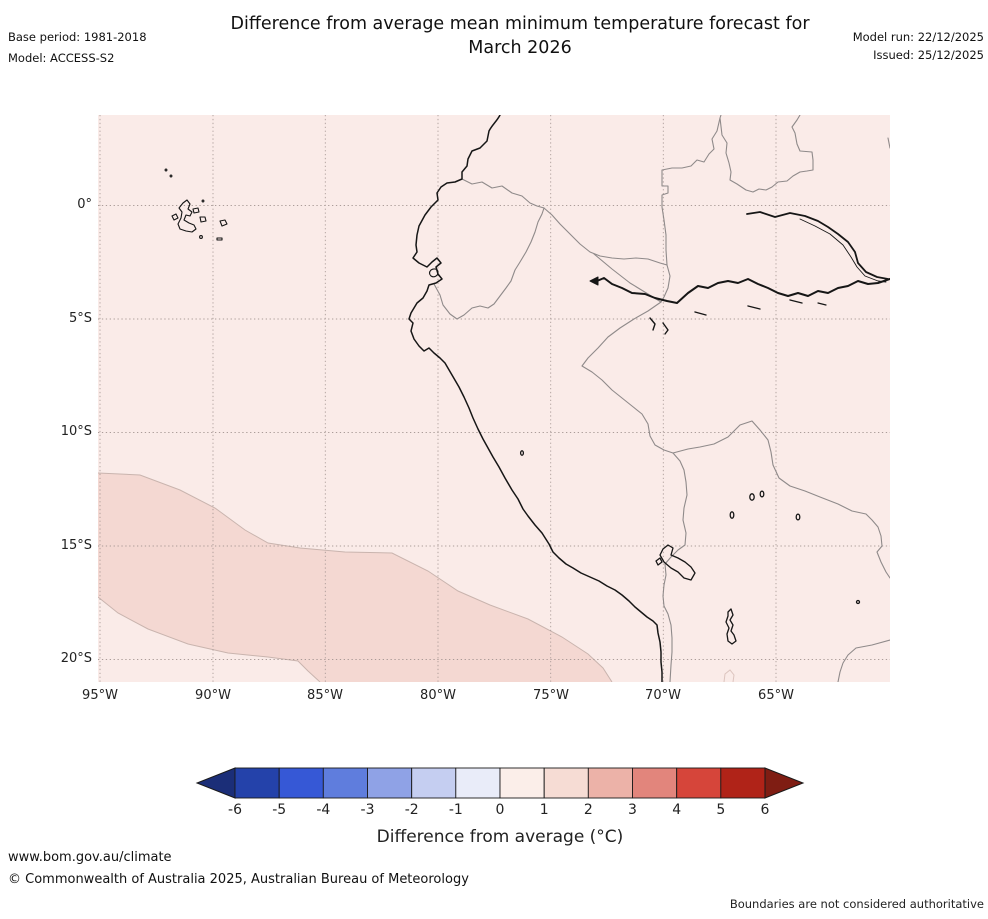 This screenshot has width=988, height=919. I want to click on x-axis-tick: 65°W, so click(776, 695).